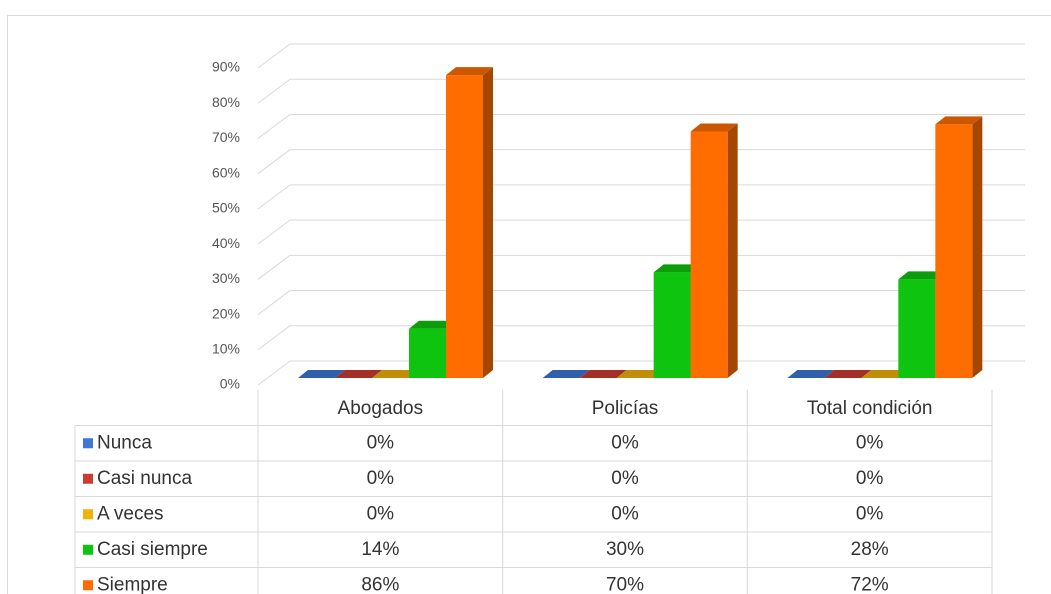 This screenshot has height=594, width=1051. Describe the element at coordinates (226, 102) in the screenshot. I see `y-tick-label: 80%` at that location.